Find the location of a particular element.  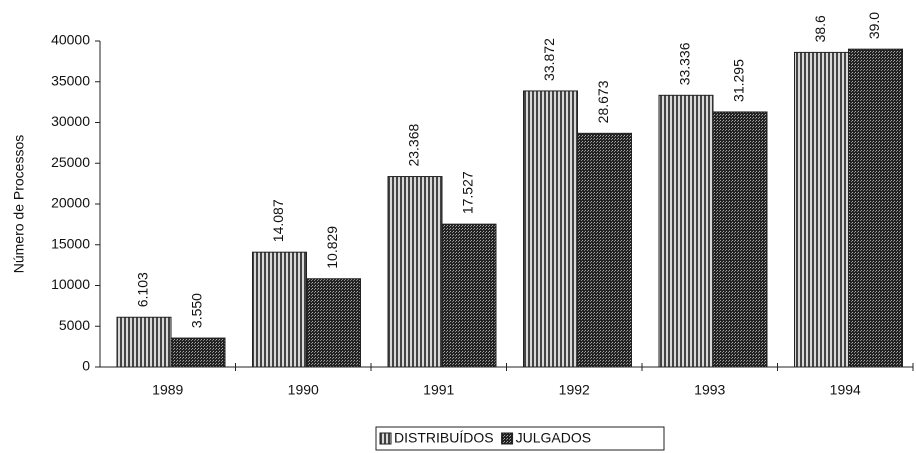

x-tick-label: 1992 is located at coordinates (574, 390).